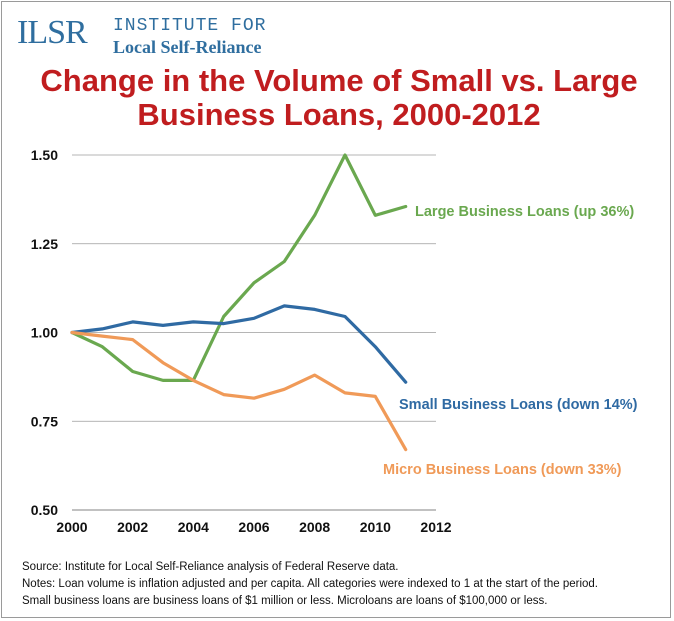  Describe the element at coordinates (435, 527) in the screenshot. I see `x-tick-label: 2012` at that location.